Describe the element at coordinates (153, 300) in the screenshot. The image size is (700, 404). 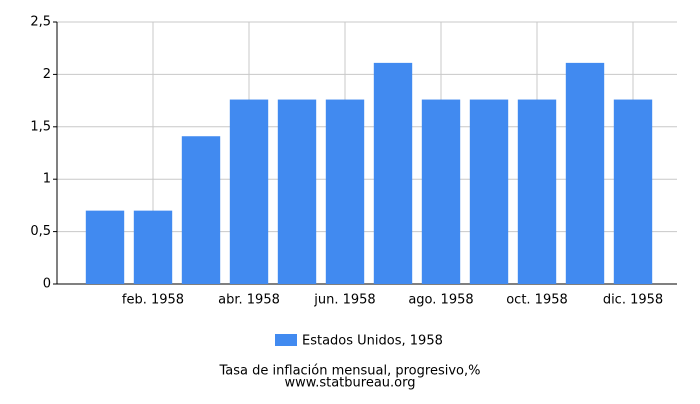
I see `x-tick-label: feb. 1958` at that location.